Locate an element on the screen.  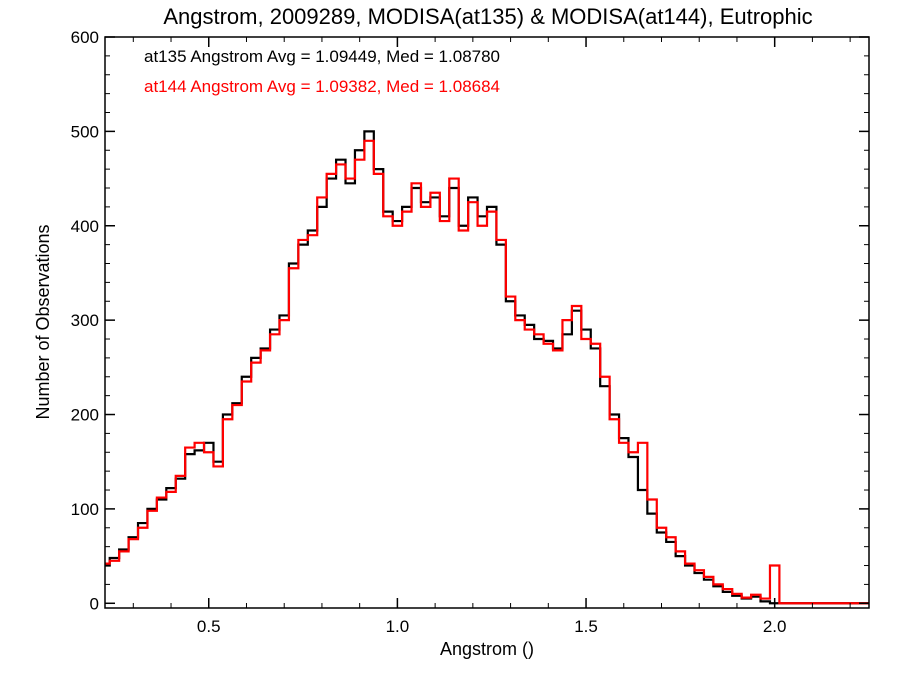
y-axis-label: Number of Observations is located at coordinates (43, 321).